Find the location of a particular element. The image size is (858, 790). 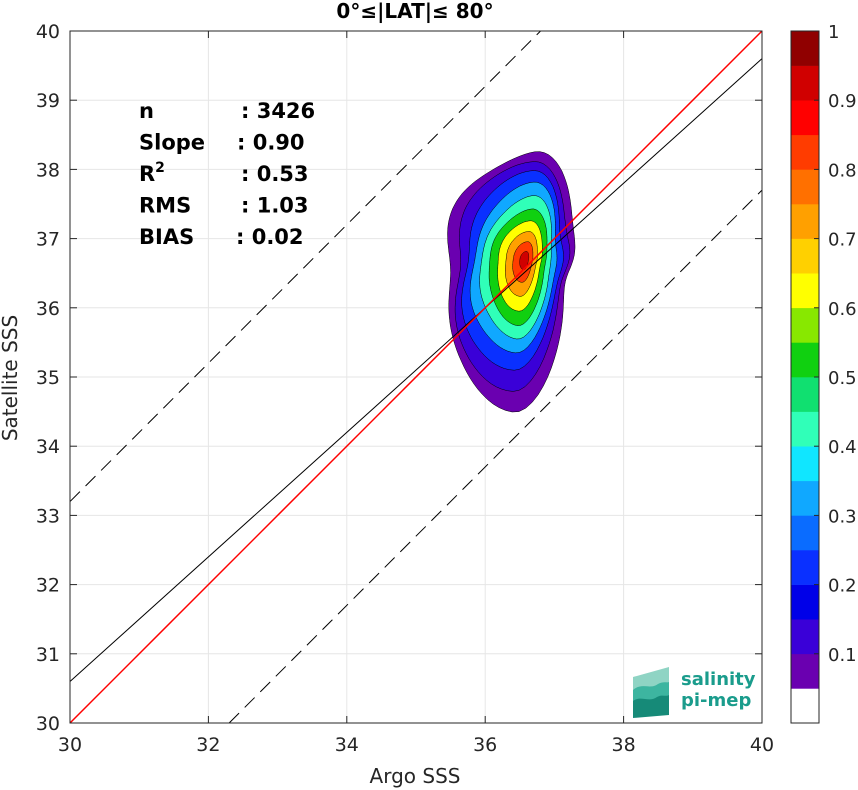

colorbar-tick-label: 0.6 is located at coordinates (842, 309).